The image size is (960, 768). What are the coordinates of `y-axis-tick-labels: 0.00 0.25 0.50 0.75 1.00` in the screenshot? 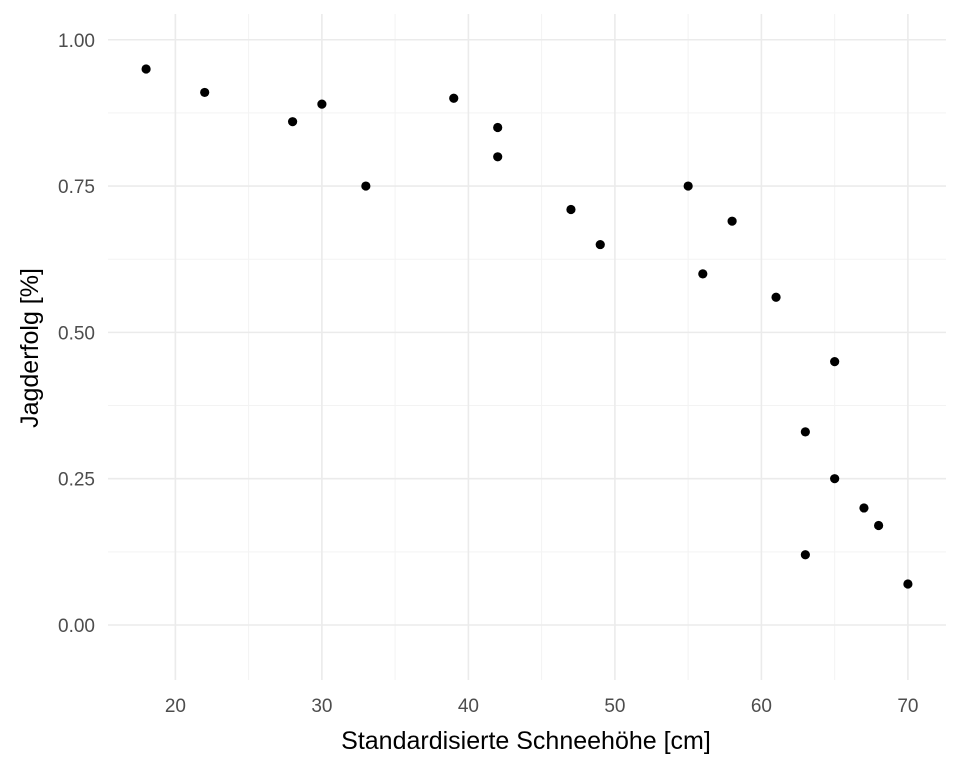 It's located at (76, 334).